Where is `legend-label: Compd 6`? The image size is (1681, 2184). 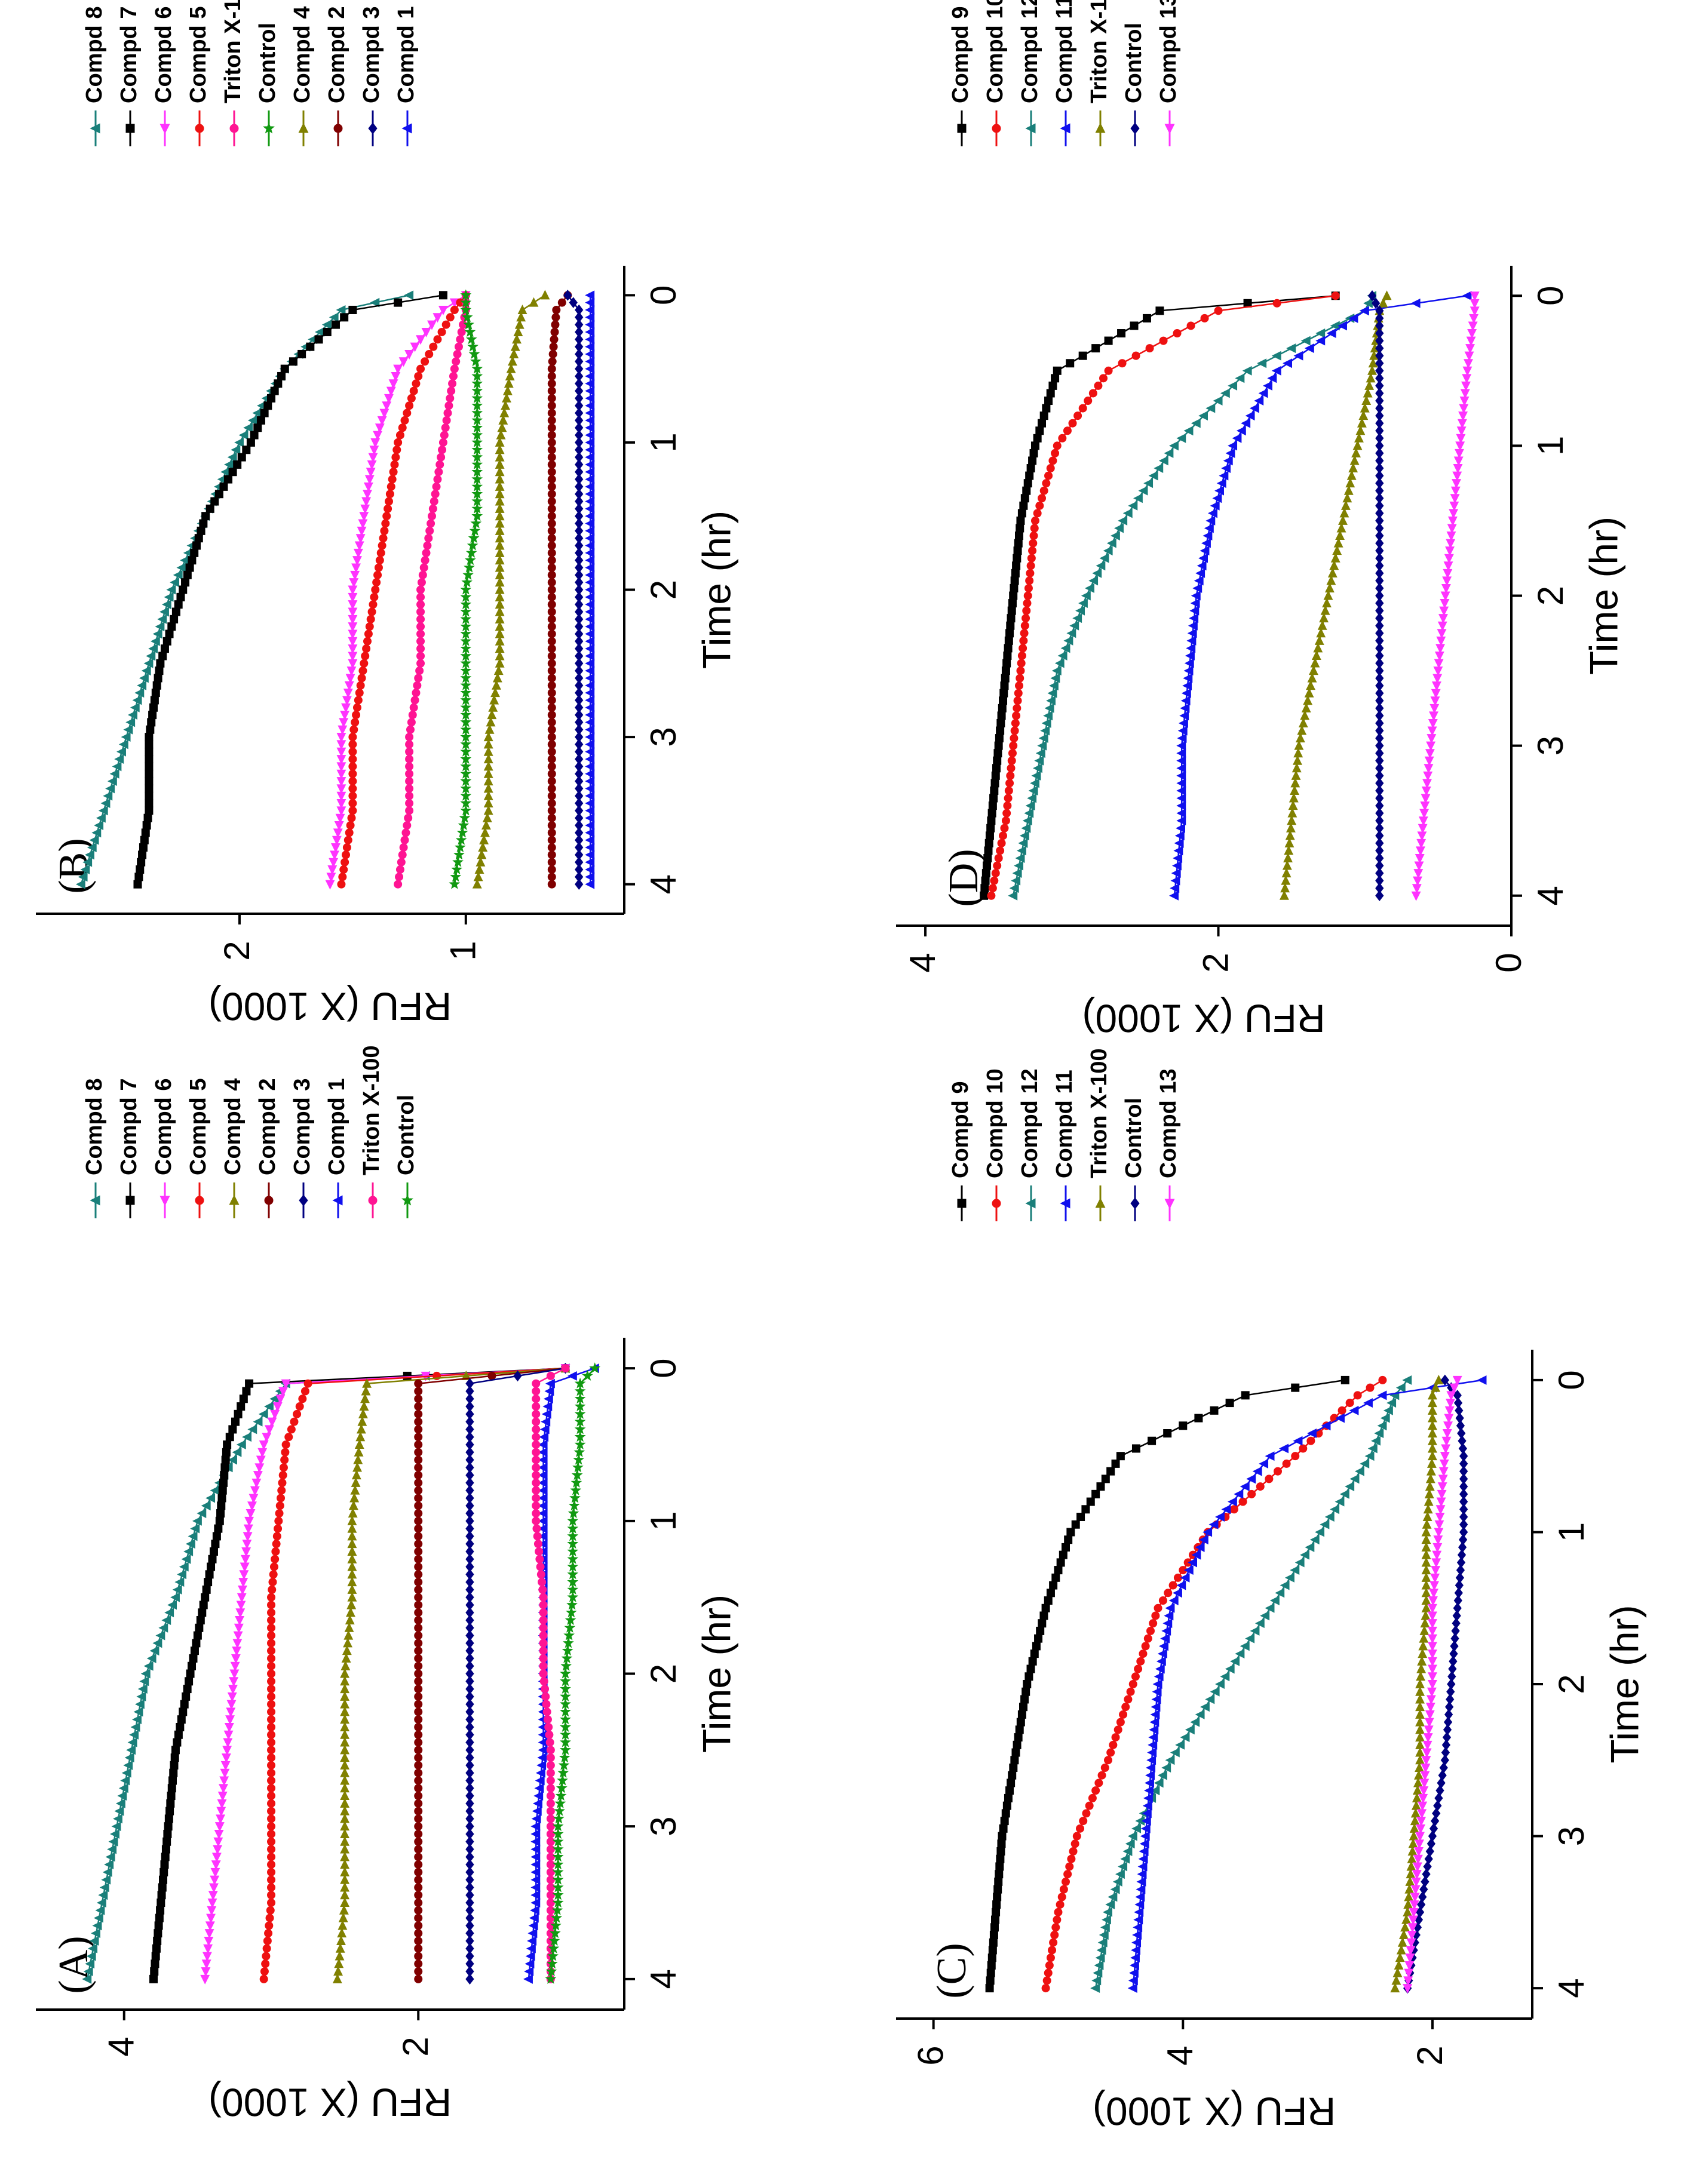 legend-label: Compd 6 is located at coordinates (163, 1126).